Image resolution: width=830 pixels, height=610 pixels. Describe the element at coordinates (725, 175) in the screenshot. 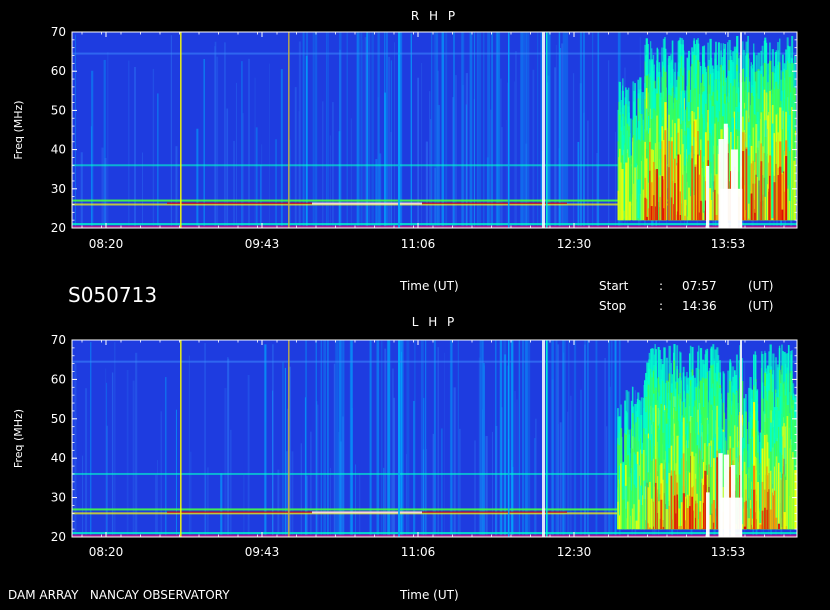

I see `saturation-spike` at that location.